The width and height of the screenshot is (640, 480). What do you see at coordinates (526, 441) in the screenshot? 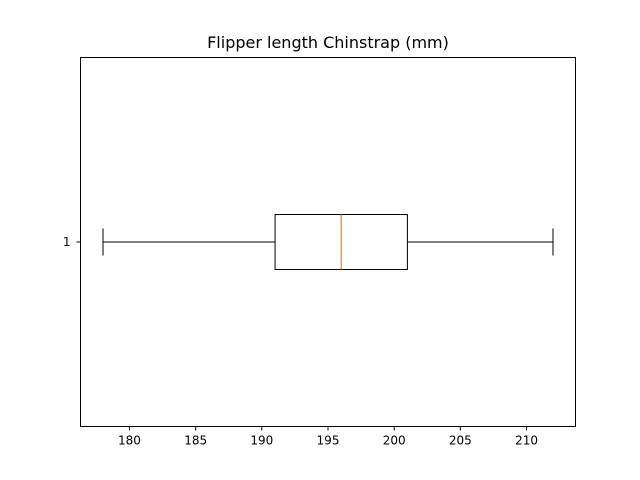
I see `x-tick-label-210: 210` at bounding box center [526, 441].